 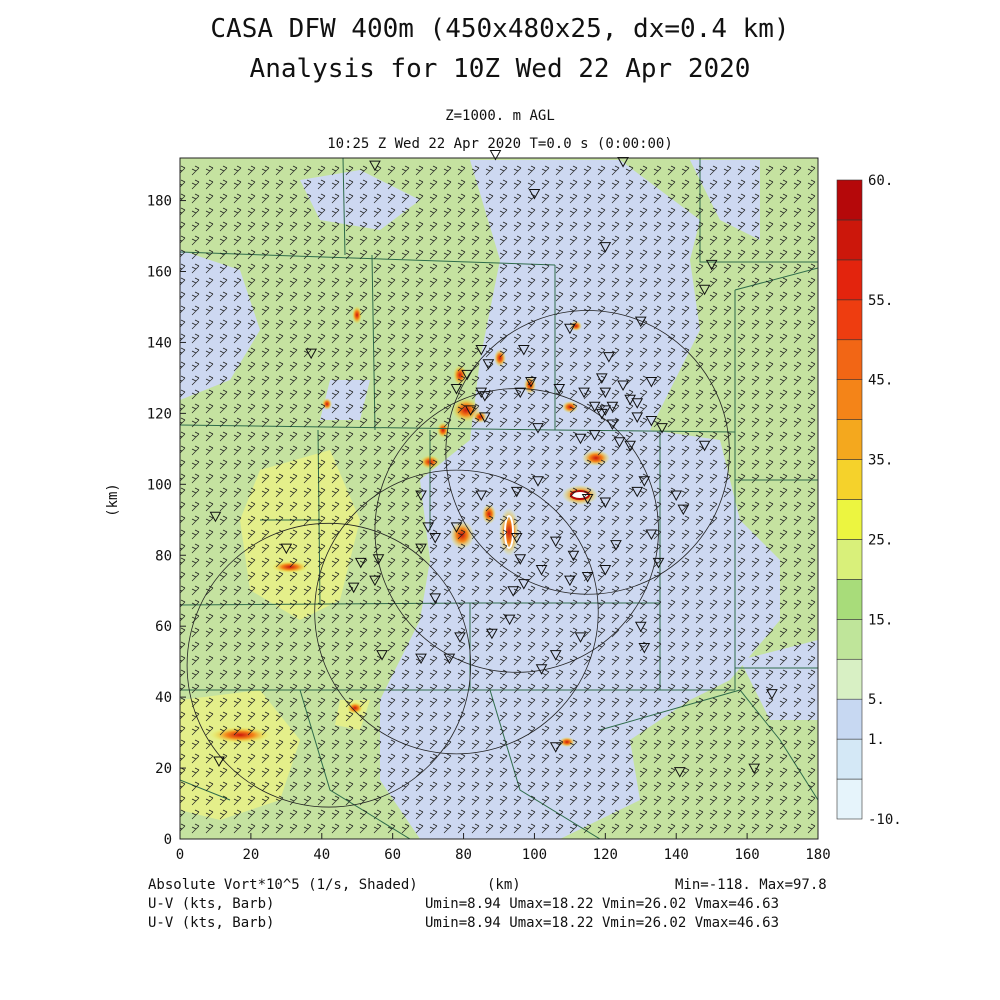 What do you see at coordinates (168, 840) in the screenshot?
I see `y-tick-label: 0` at bounding box center [168, 840].